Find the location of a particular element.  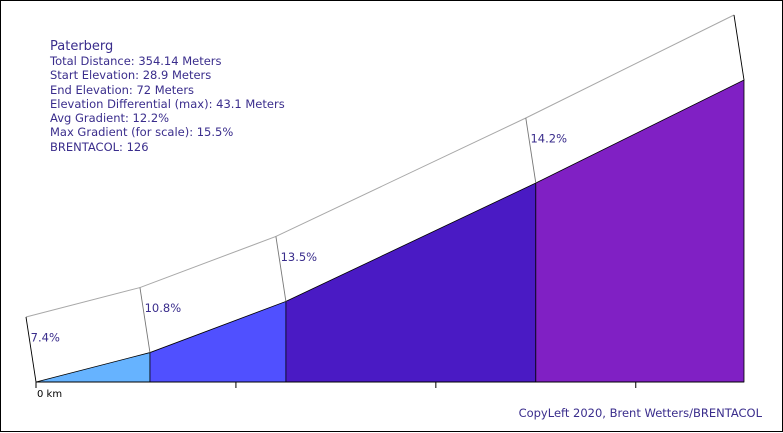

copyleft-notice: CopyLeft 2020, Brent Wetters/BRENTACOL is located at coordinates (640, 413).